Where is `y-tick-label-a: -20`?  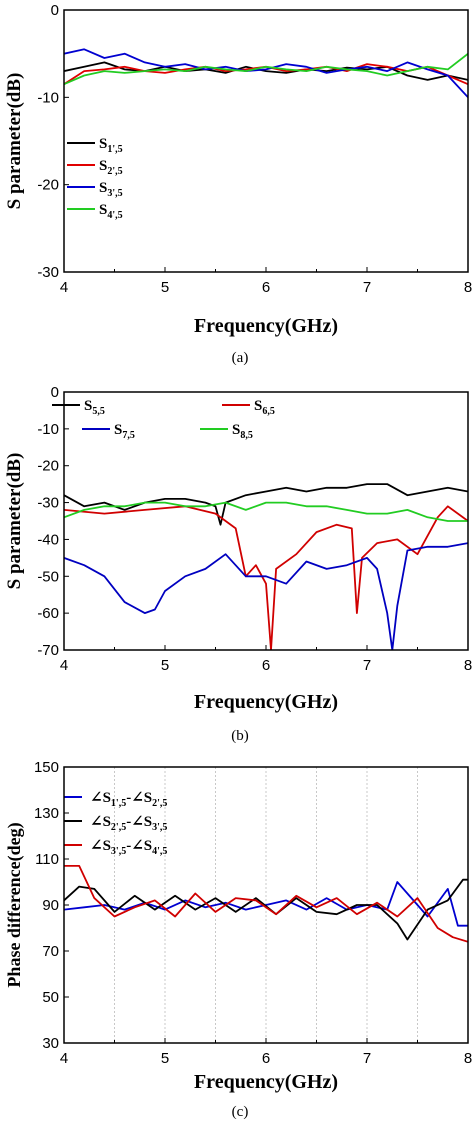
y-tick-label-a: -20 is located at coordinates (48, 185).